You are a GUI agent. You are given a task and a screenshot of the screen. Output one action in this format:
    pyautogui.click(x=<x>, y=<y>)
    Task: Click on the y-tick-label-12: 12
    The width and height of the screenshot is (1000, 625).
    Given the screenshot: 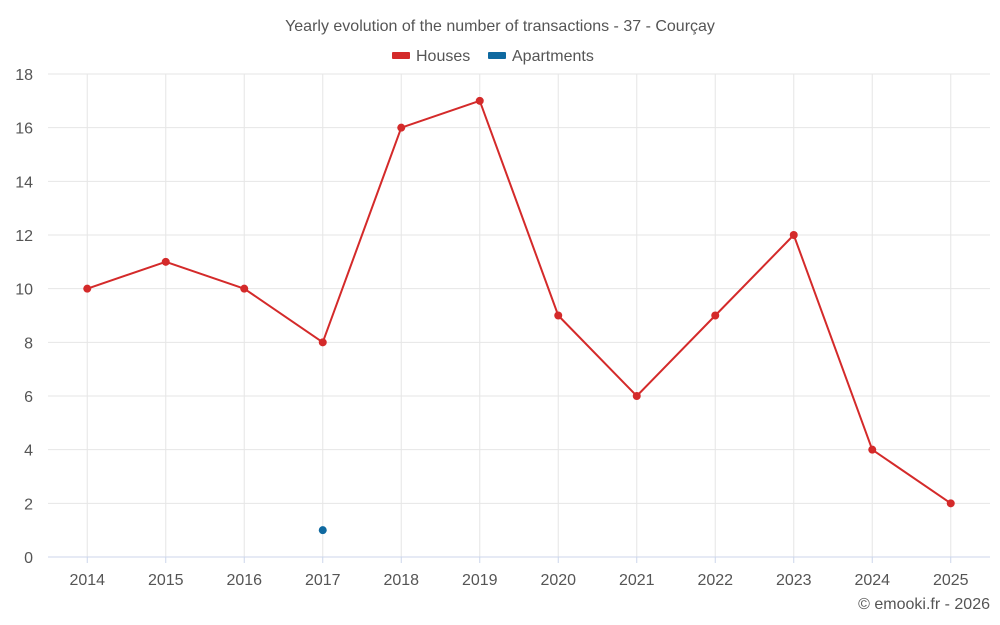 What is the action you would take?
    pyautogui.click(x=24, y=236)
    